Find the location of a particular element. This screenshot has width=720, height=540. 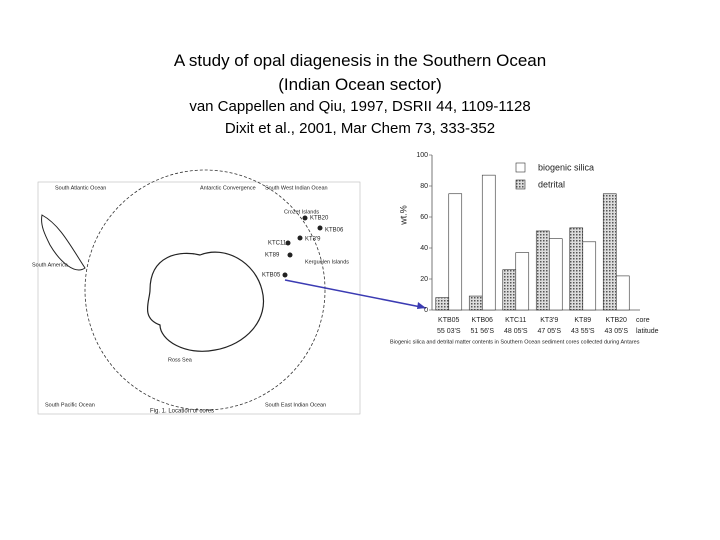

x-tick-label: KTB06 is located at coordinates (483, 320).